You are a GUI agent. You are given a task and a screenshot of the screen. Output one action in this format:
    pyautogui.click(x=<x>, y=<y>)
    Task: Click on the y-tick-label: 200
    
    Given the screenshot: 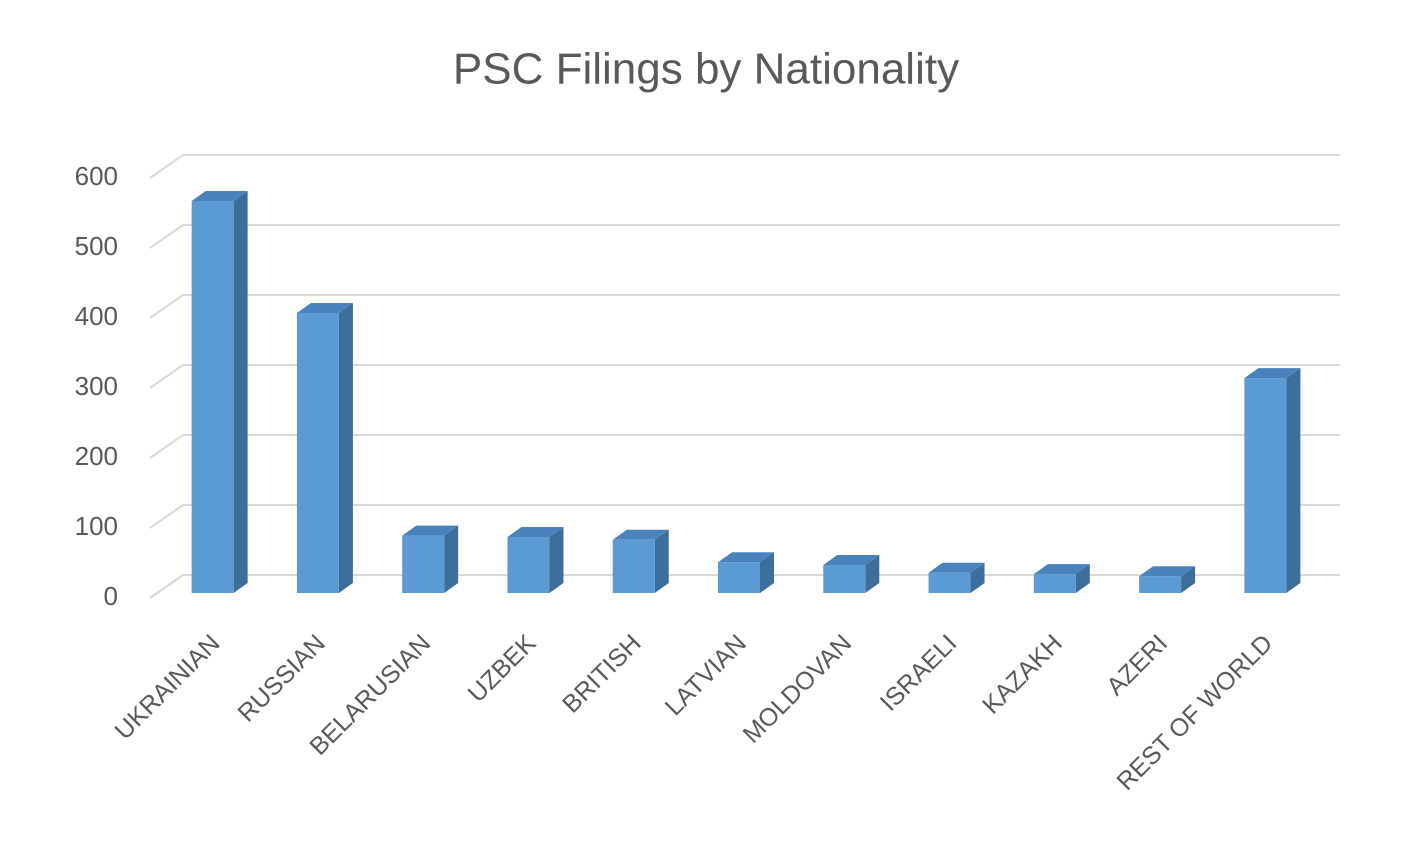 What is the action you would take?
    pyautogui.click(x=96, y=456)
    